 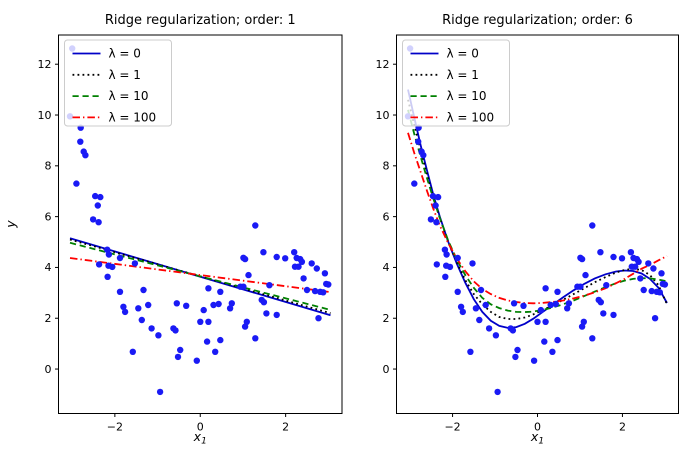 I want to click on legend-box, so click(x=118, y=83).